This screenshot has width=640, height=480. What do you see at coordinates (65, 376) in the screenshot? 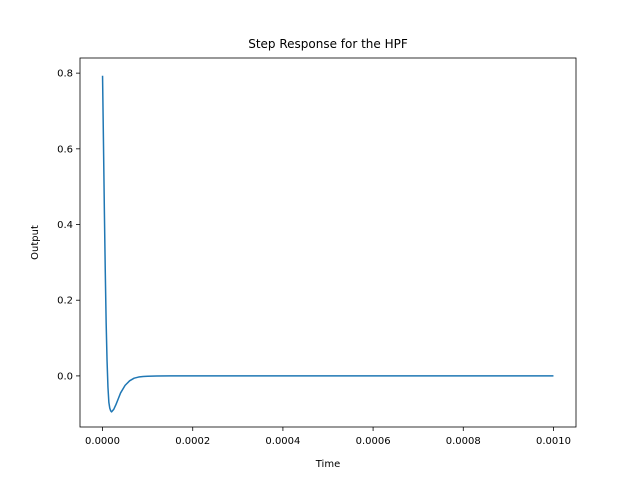
I see `y-tick-label: 0.0` at bounding box center [65, 376].